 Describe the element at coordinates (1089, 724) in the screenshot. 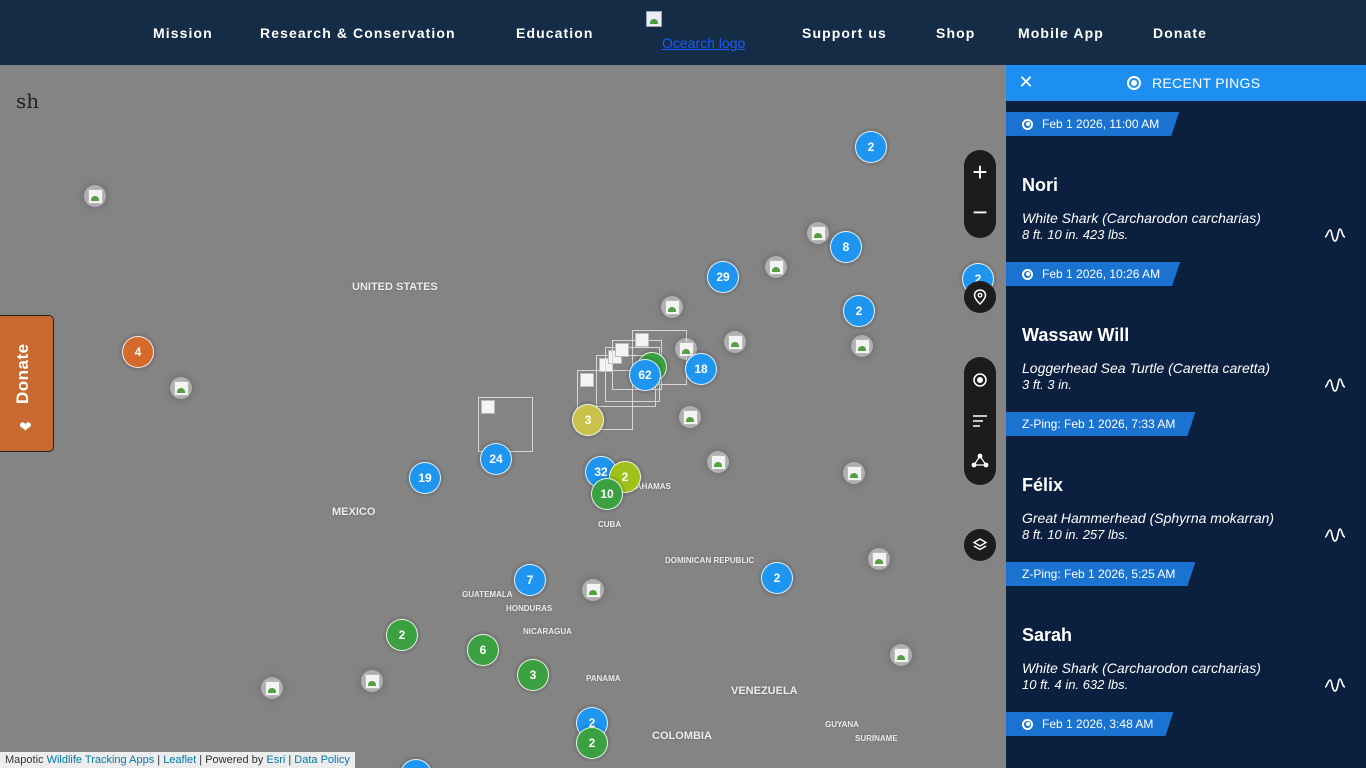

I see `ping-time-tag: Feb 1 2026, 3:48 AM` at that location.